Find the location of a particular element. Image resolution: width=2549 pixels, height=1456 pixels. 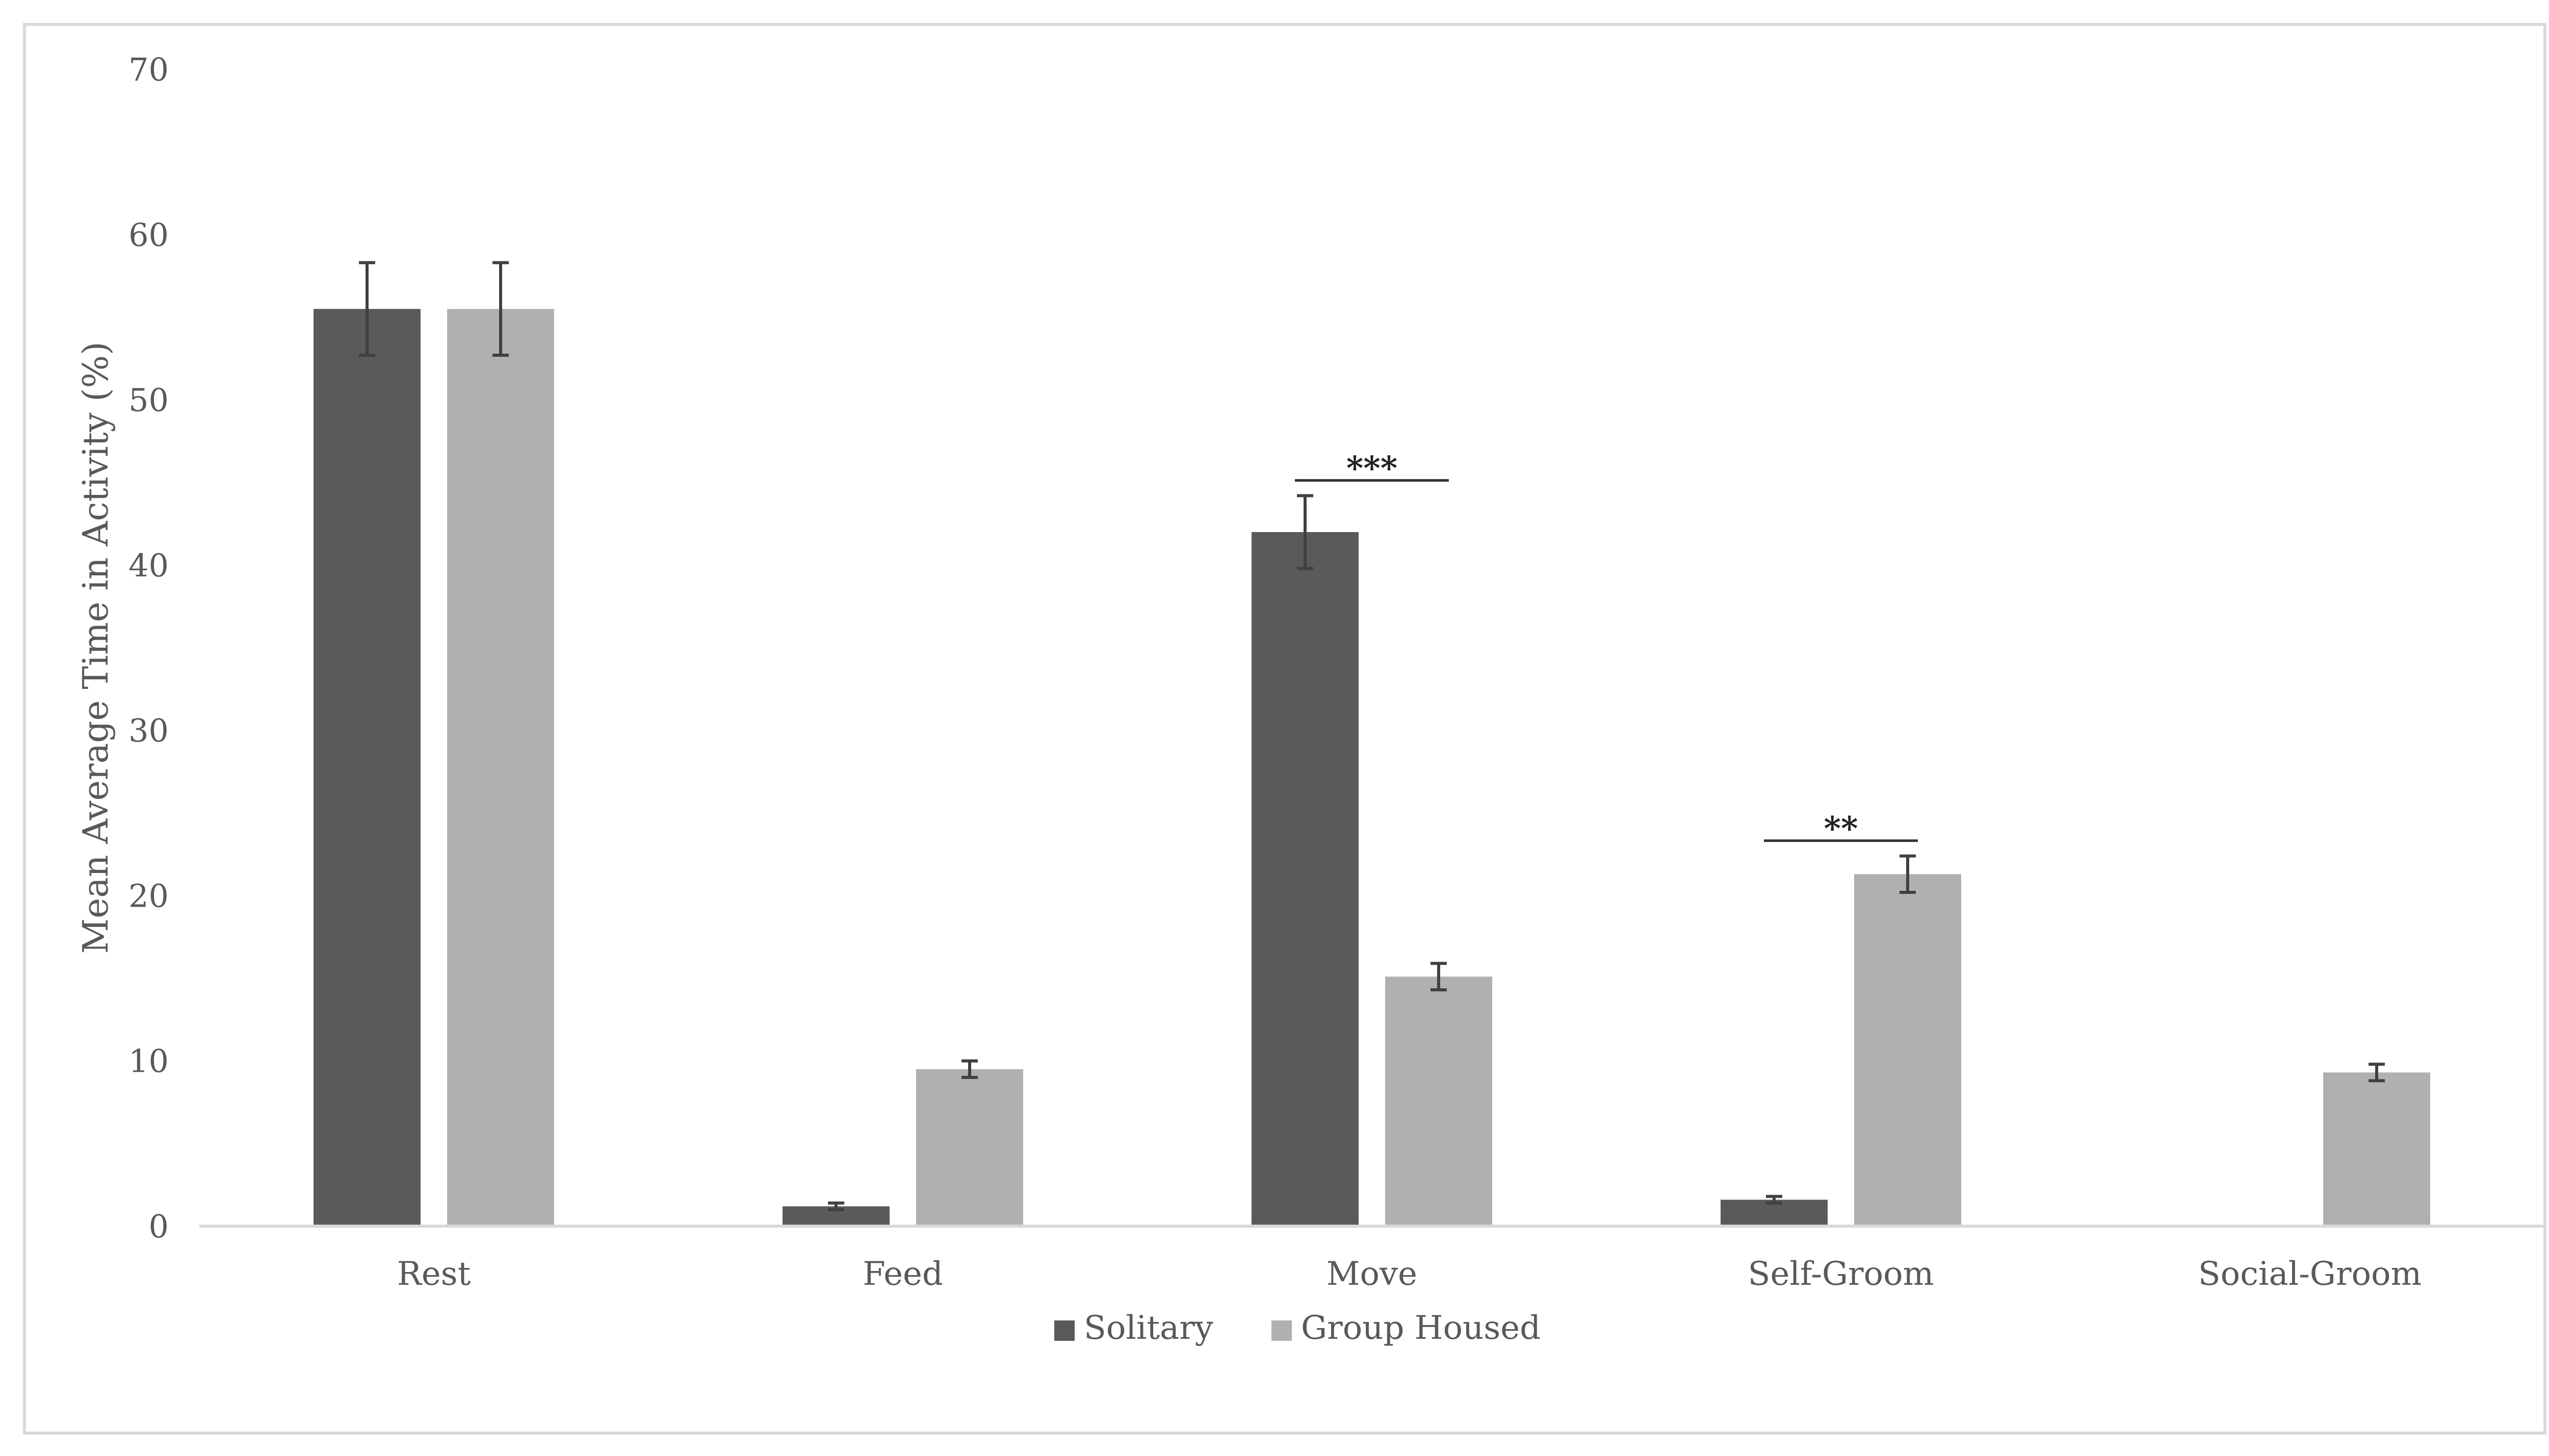

x-tick-label: Feed is located at coordinates (903, 1274).